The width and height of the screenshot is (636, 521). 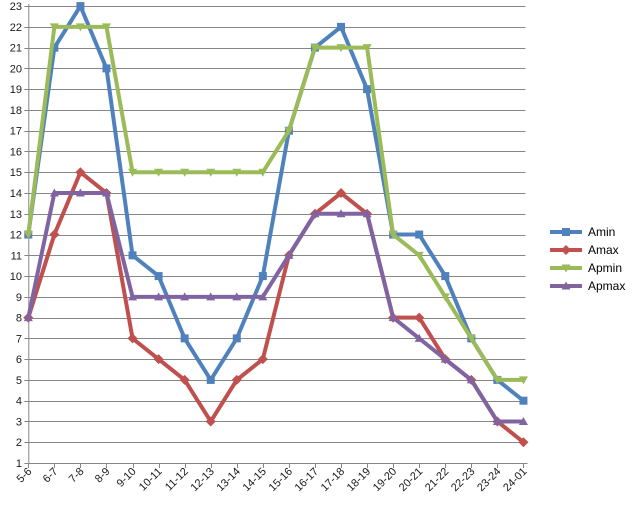 What do you see at coordinates (19, 443) in the screenshot?
I see `svg-text: 2` at bounding box center [19, 443].